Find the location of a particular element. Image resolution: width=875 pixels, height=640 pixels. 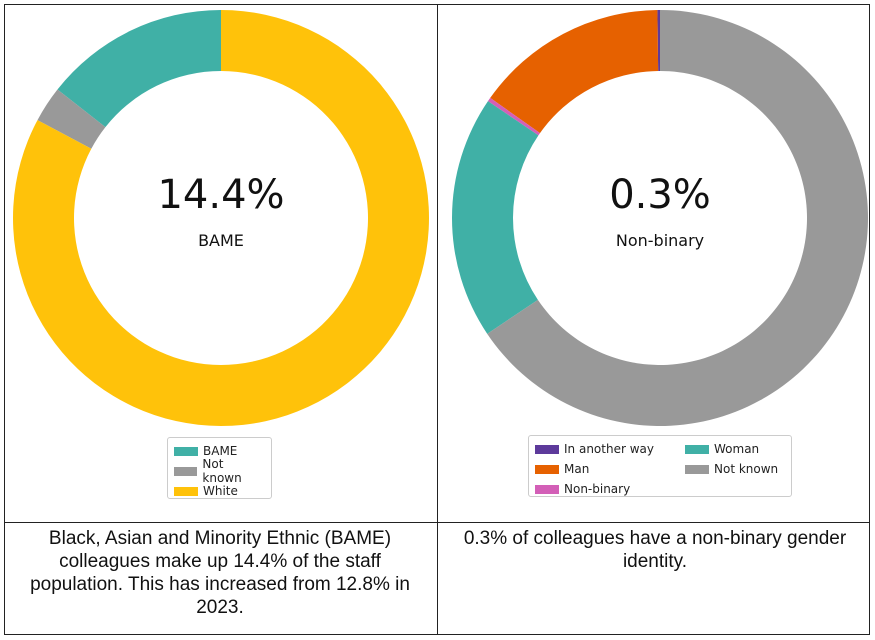

legend-label: Woman is located at coordinates (737, 449).